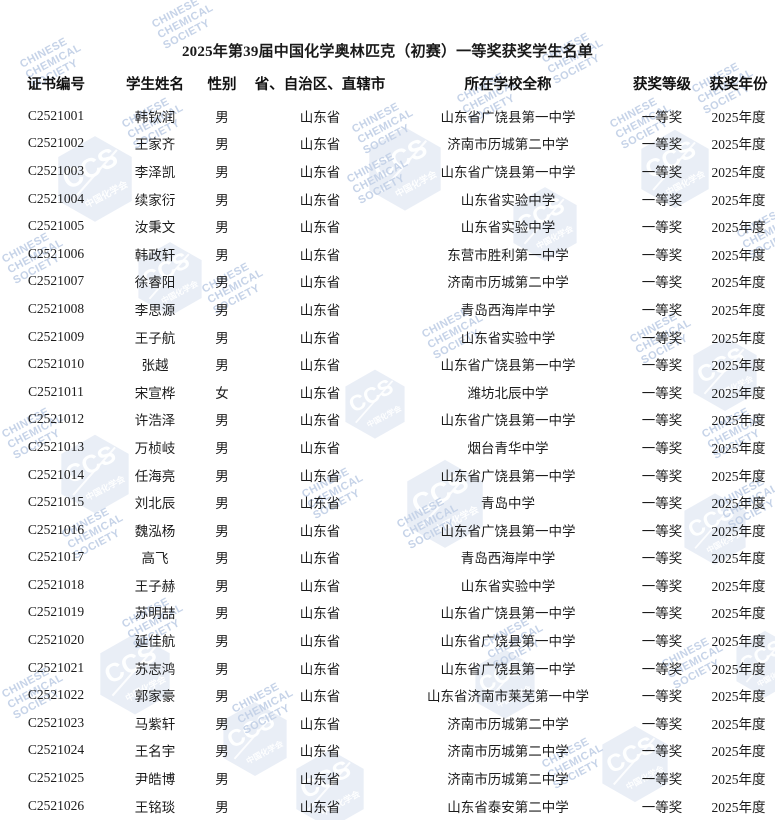 This screenshot has height=820, width=775. Describe the element at coordinates (155, 200) in the screenshot. I see `cell-student-name: 续家衍` at that location.